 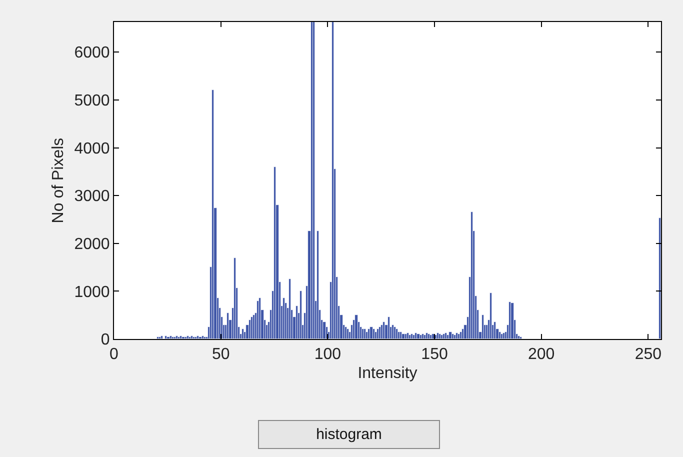 I want to click on x-tick-label: 50, so click(x=221, y=355).